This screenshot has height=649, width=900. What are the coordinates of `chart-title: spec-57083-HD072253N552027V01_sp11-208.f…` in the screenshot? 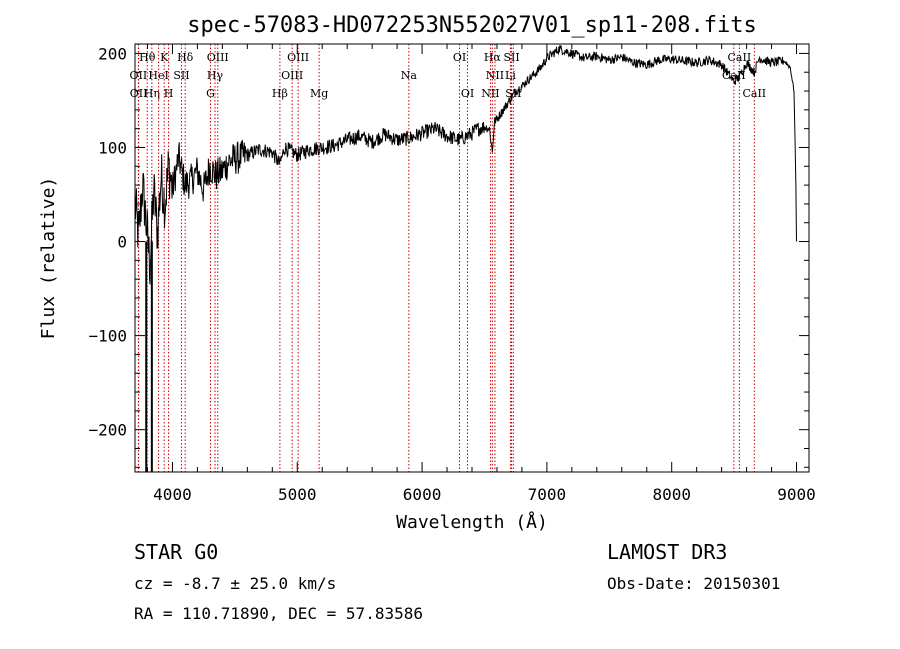 It's located at (472, 25).